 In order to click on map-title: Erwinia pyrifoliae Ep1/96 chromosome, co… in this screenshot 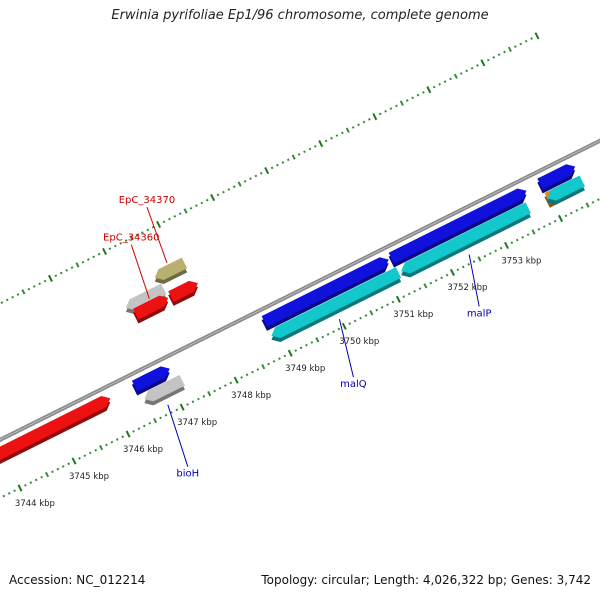, I will do `click(300, 15)`.